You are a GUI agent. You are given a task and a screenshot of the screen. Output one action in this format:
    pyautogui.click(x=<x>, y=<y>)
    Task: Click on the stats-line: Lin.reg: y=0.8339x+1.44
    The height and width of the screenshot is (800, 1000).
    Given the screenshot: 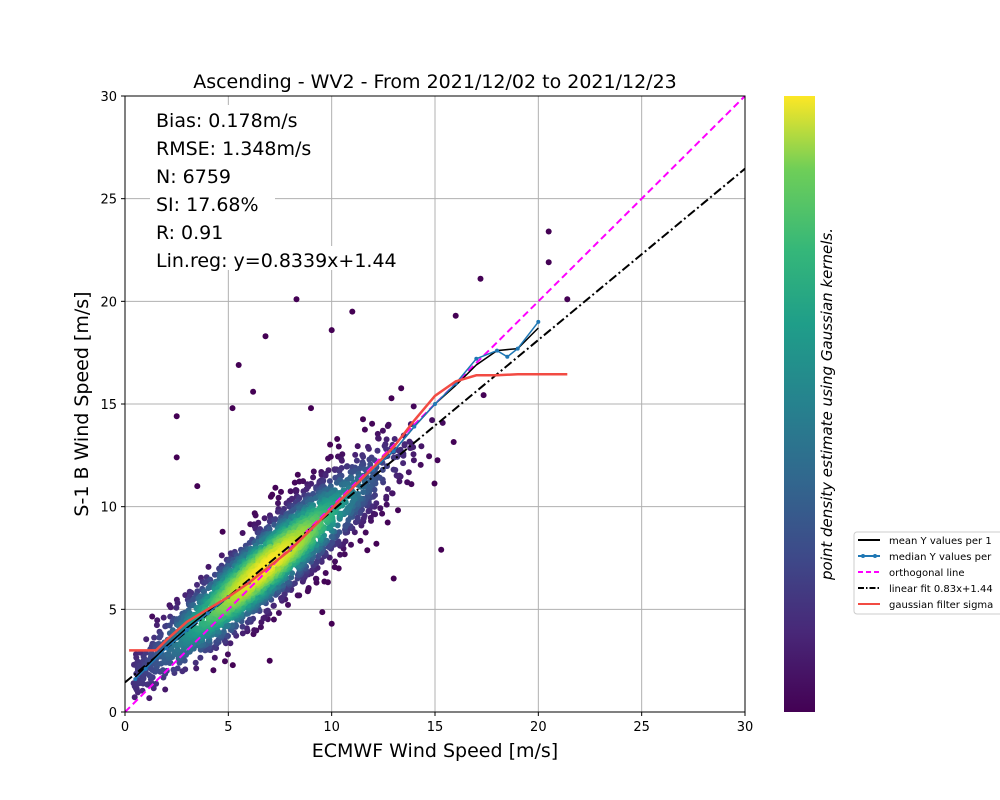 What is the action you would take?
    pyautogui.click(x=276, y=261)
    